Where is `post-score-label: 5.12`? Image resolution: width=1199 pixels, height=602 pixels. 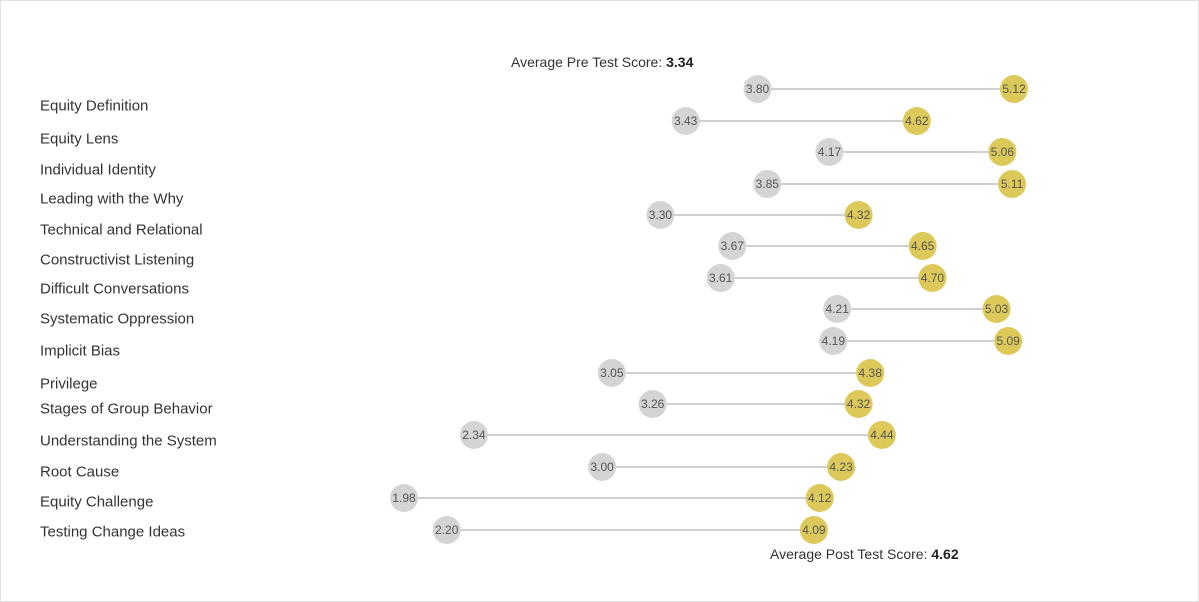 post-score-label: 5.12 is located at coordinates (1014, 89).